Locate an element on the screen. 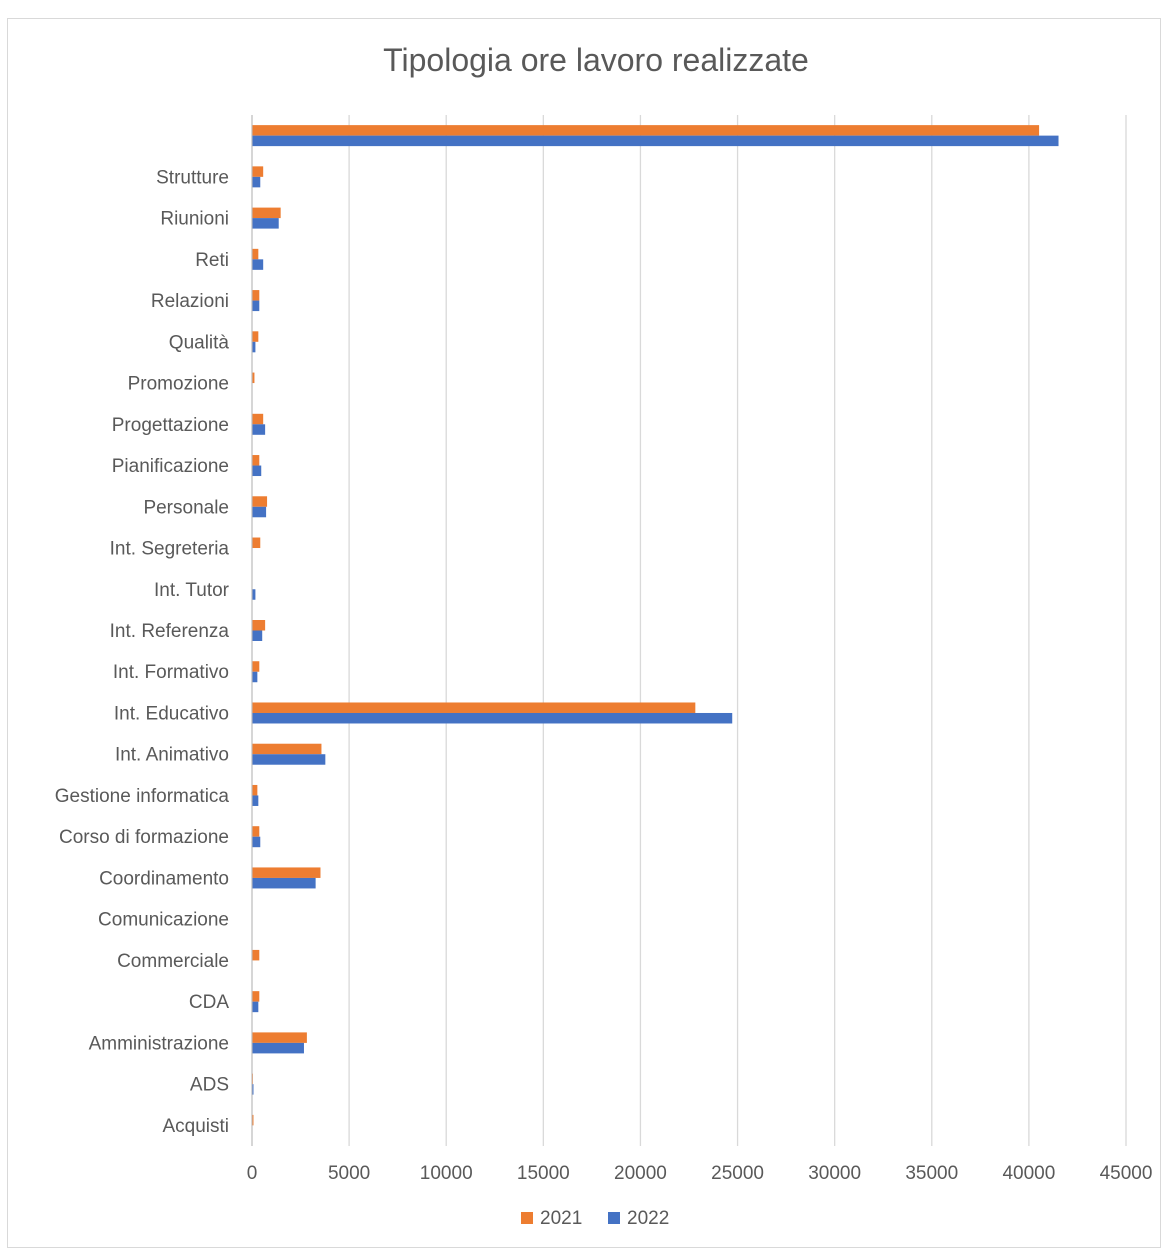  category-label: Promozione is located at coordinates (178, 384).